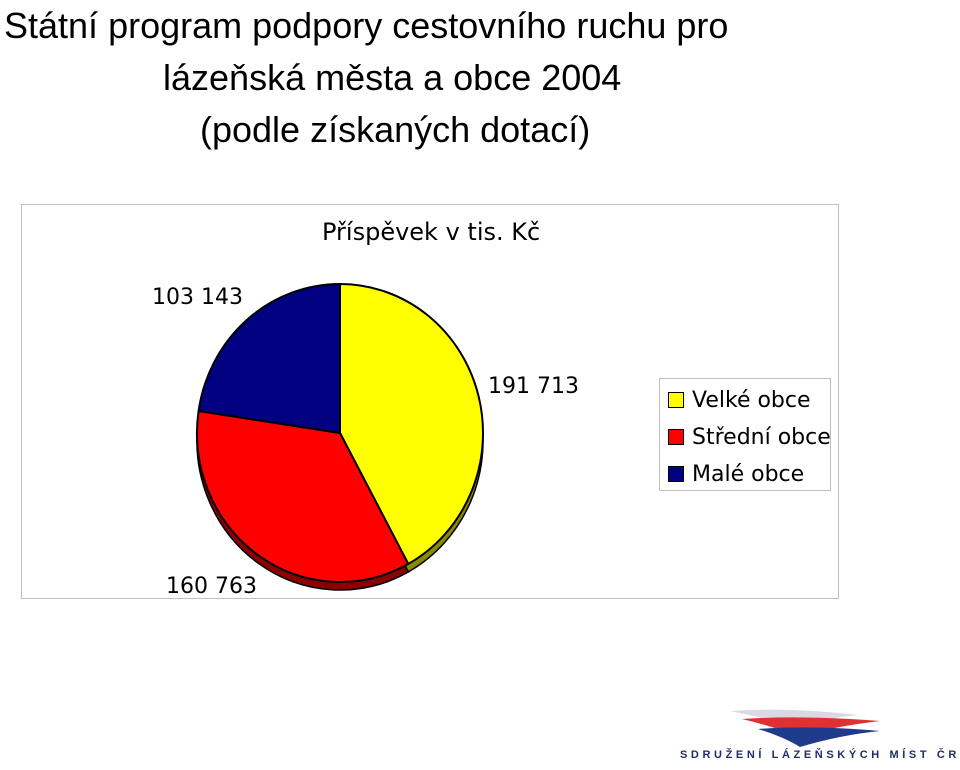 The height and width of the screenshot is (770, 960). I want to click on legend-item-male-obce: Malé obce, so click(736, 474).